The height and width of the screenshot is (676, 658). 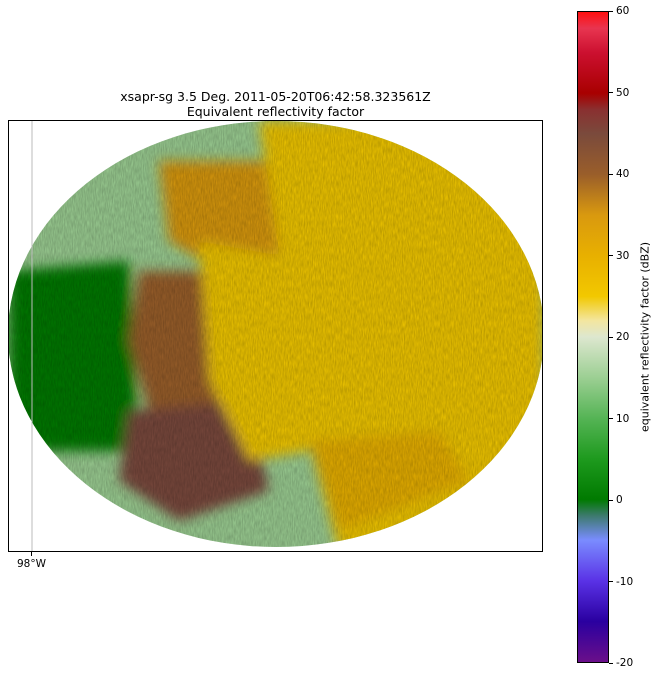 What do you see at coordinates (619, 500) in the screenshot?
I see `colorbar-tick-label: 0` at bounding box center [619, 500].